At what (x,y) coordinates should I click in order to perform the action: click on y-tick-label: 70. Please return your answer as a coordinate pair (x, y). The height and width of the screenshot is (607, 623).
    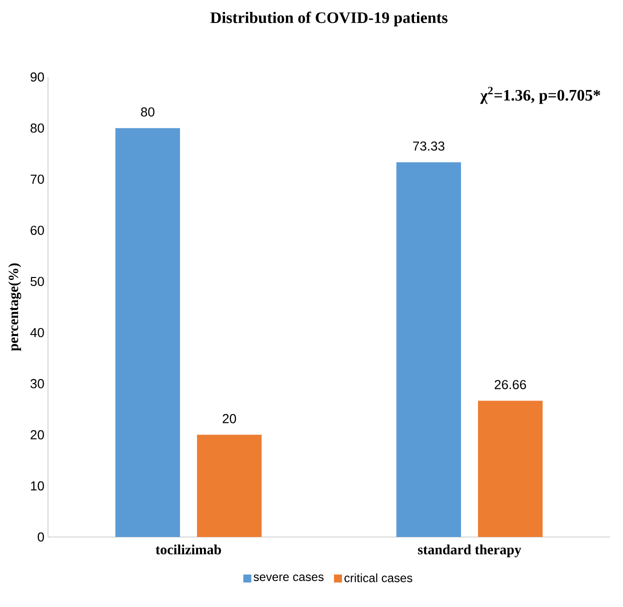
    Looking at the image, I should click on (37, 179).